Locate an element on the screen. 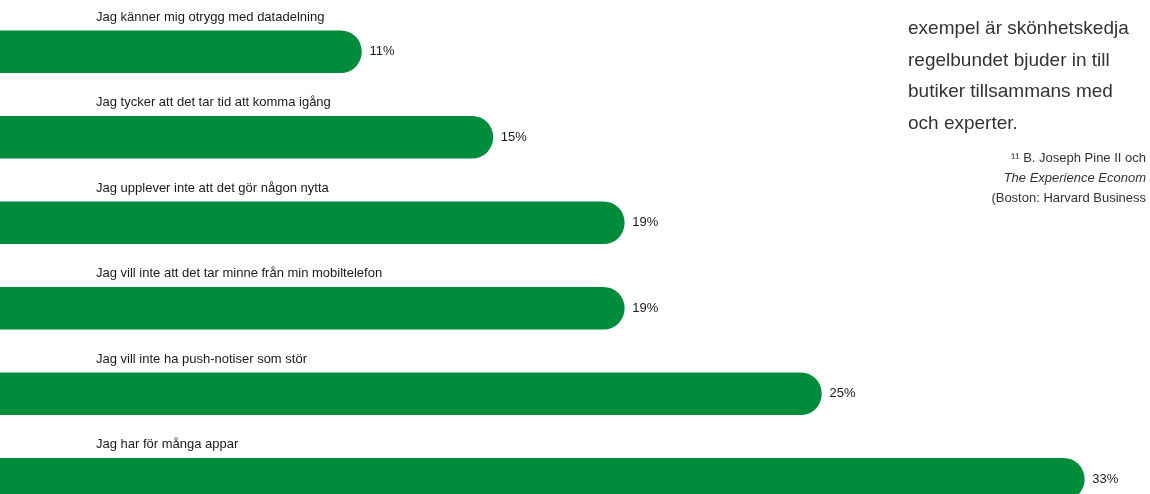 Image resolution: width=1150 pixels, height=494 pixels. y-tick-label: Jag upplever inte att det gör någon nytta is located at coordinates (213, 187).